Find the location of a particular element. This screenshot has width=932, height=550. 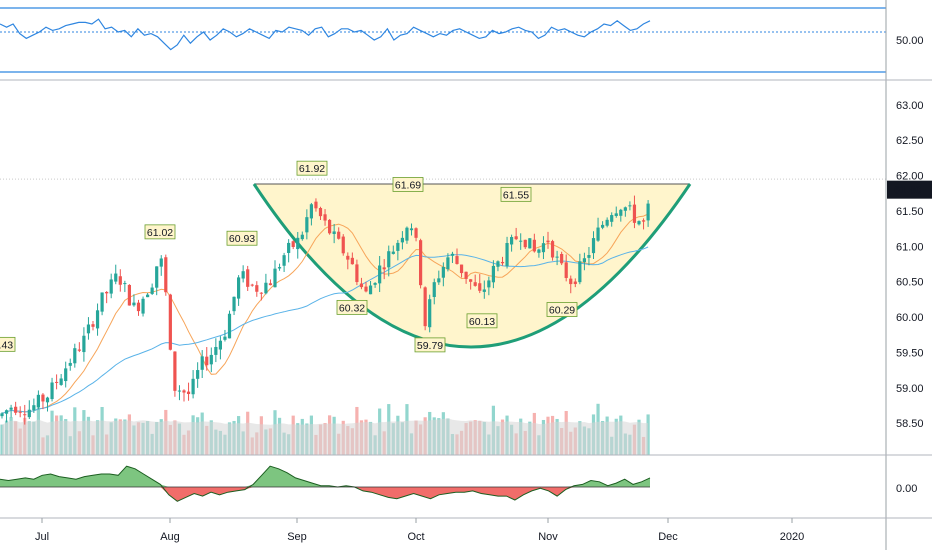

price-tick-label: 62.50 is located at coordinates (910, 141).